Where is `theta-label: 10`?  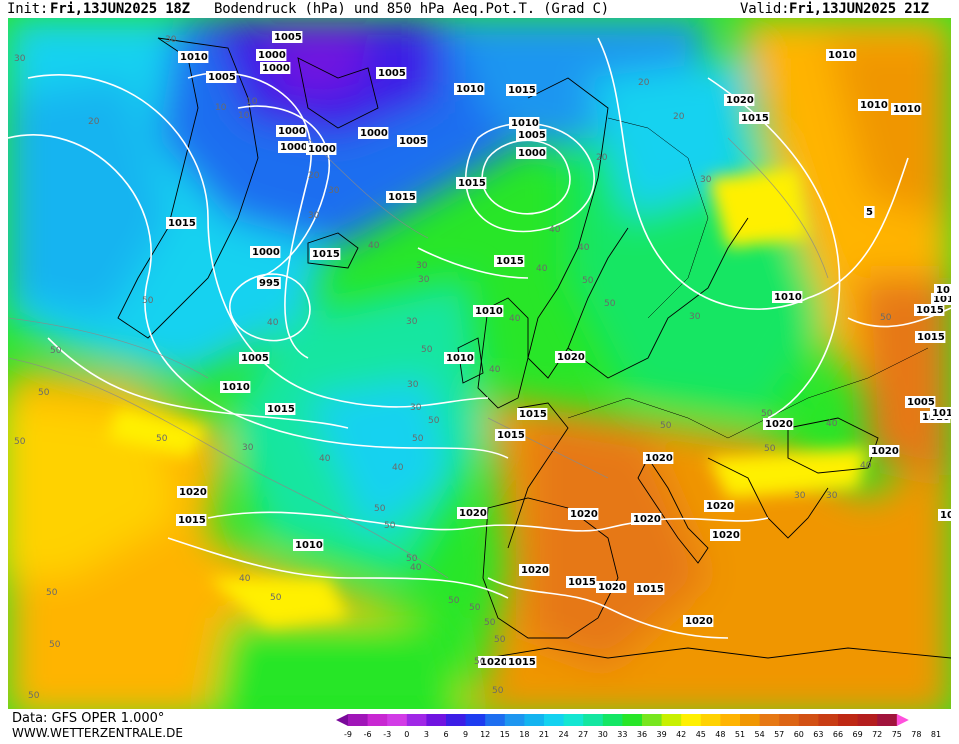 theta-label: 10 is located at coordinates (252, 102).